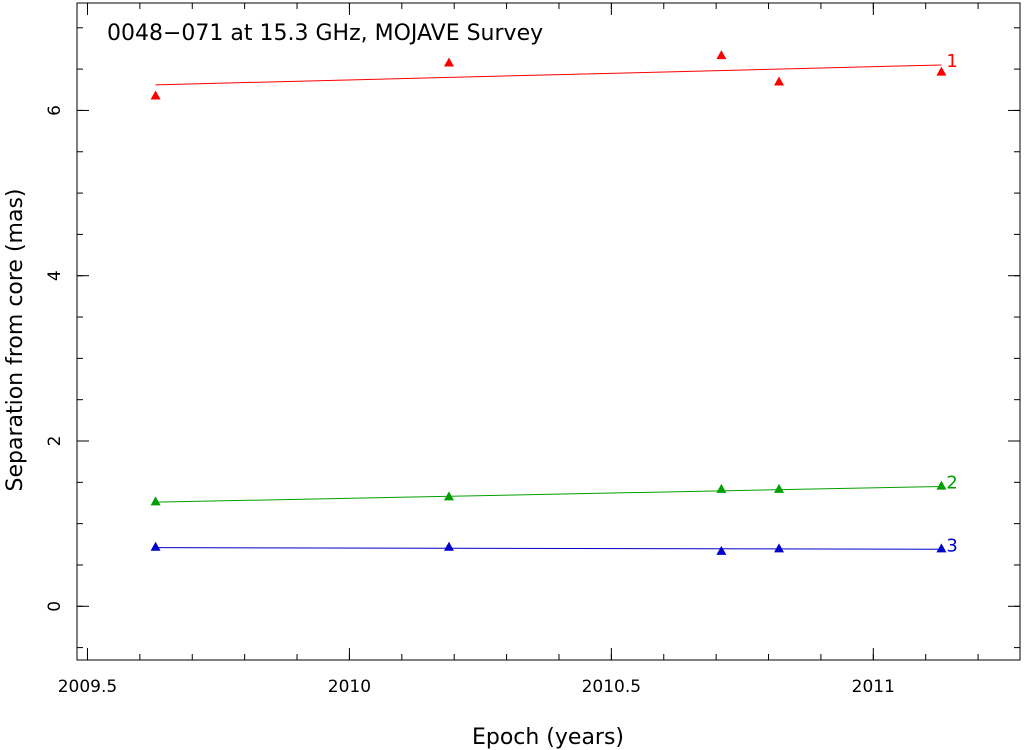  What do you see at coordinates (548, 737) in the screenshot?
I see `x-axis-label: Epoch (years)` at bounding box center [548, 737].